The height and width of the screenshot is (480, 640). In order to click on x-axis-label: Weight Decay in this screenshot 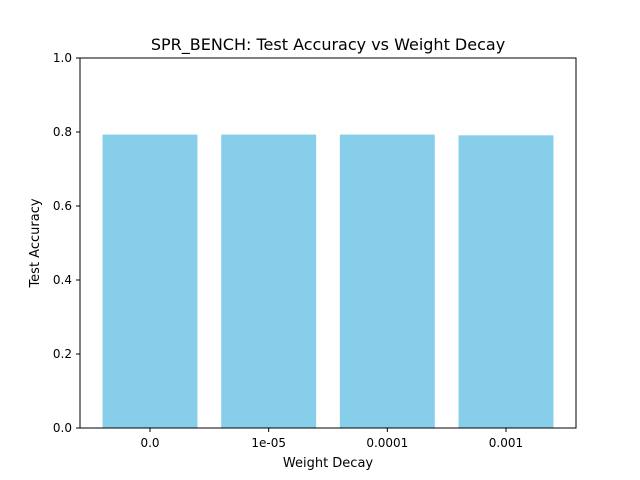, I will do `click(328, 463)`.